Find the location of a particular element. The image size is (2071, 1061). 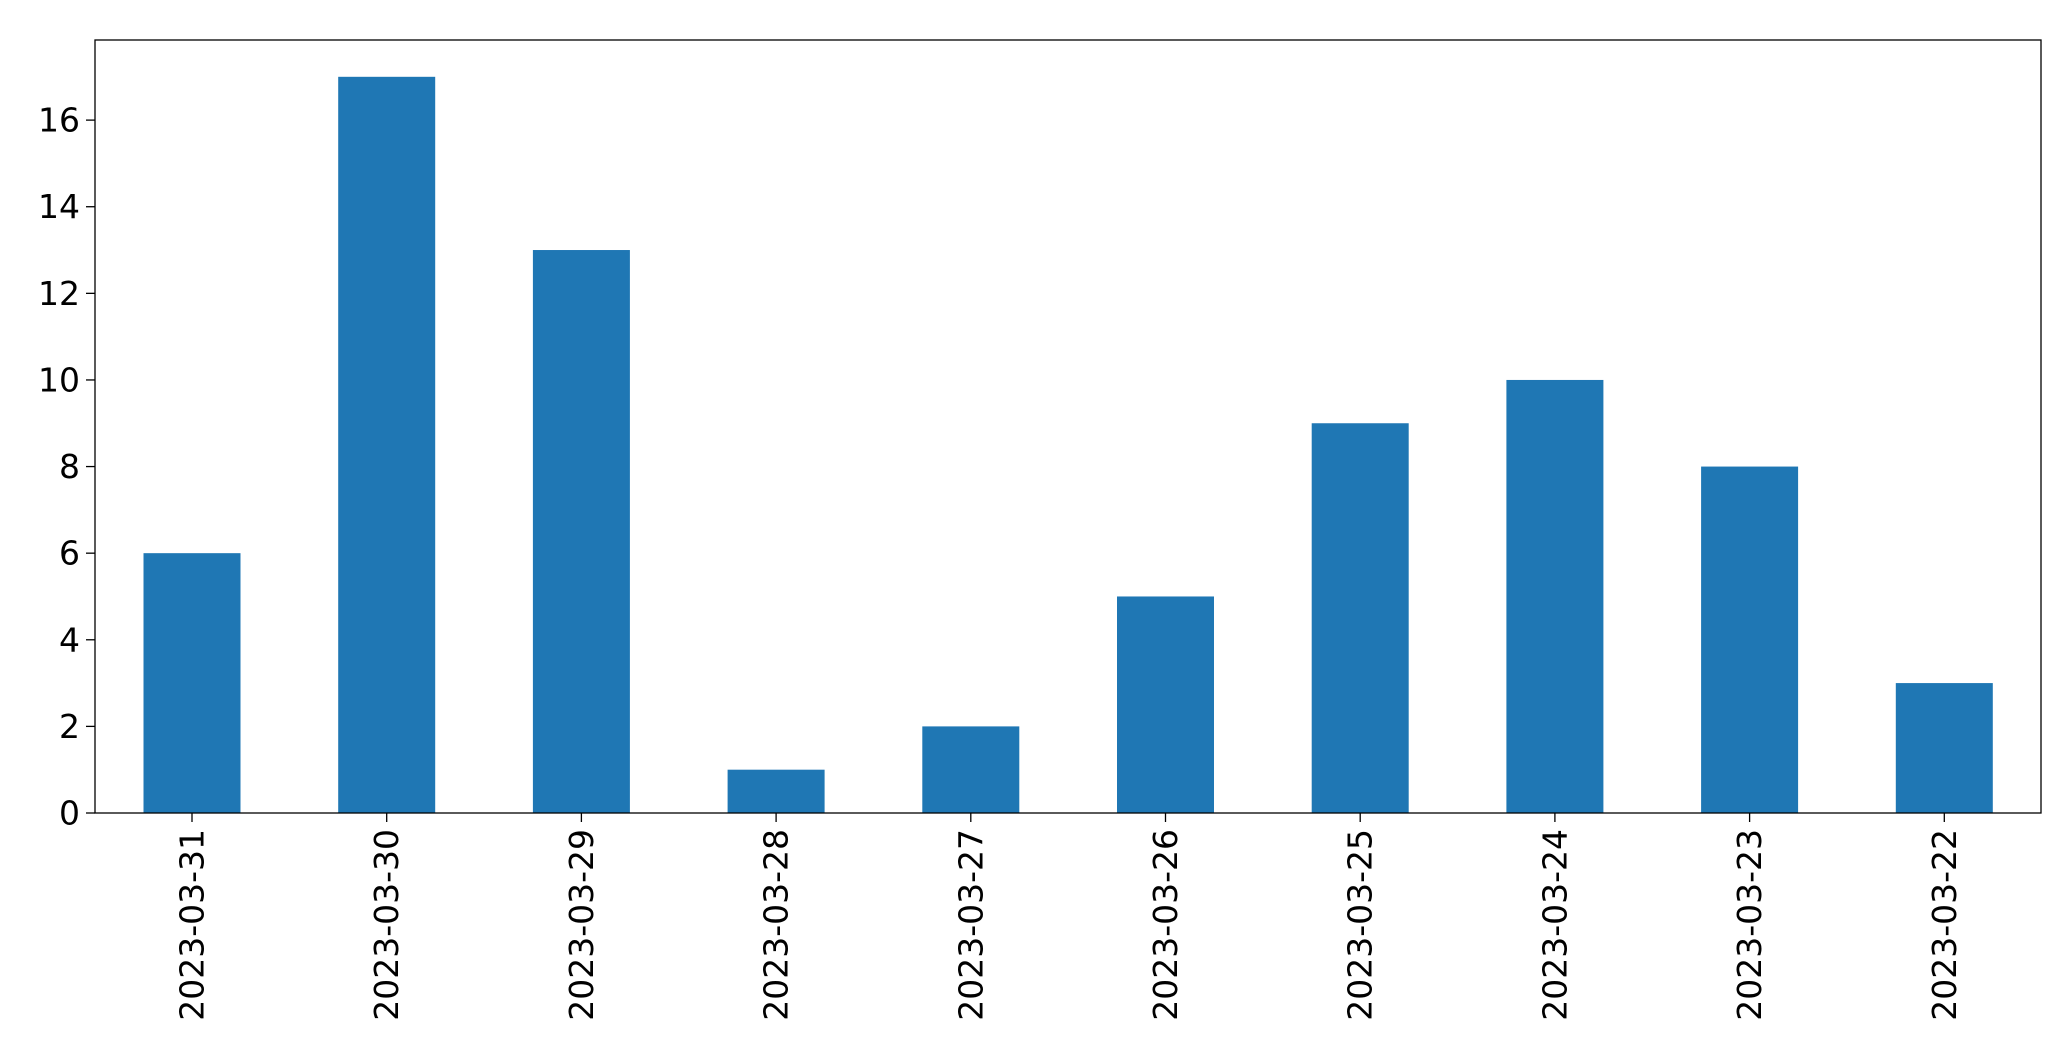

y-tick-label: 8 is located at coordinates (69, 466).